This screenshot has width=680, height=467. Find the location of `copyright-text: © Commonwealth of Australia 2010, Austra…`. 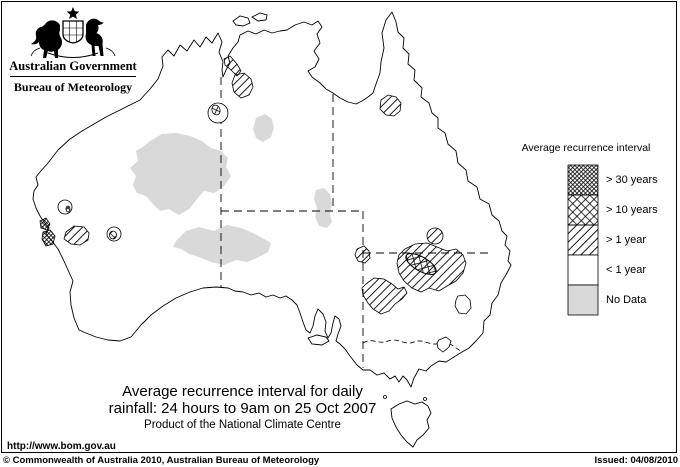

copyright-text: © Commonwealth of Australia 2010, Austra… is located at coordinates (161, 460).